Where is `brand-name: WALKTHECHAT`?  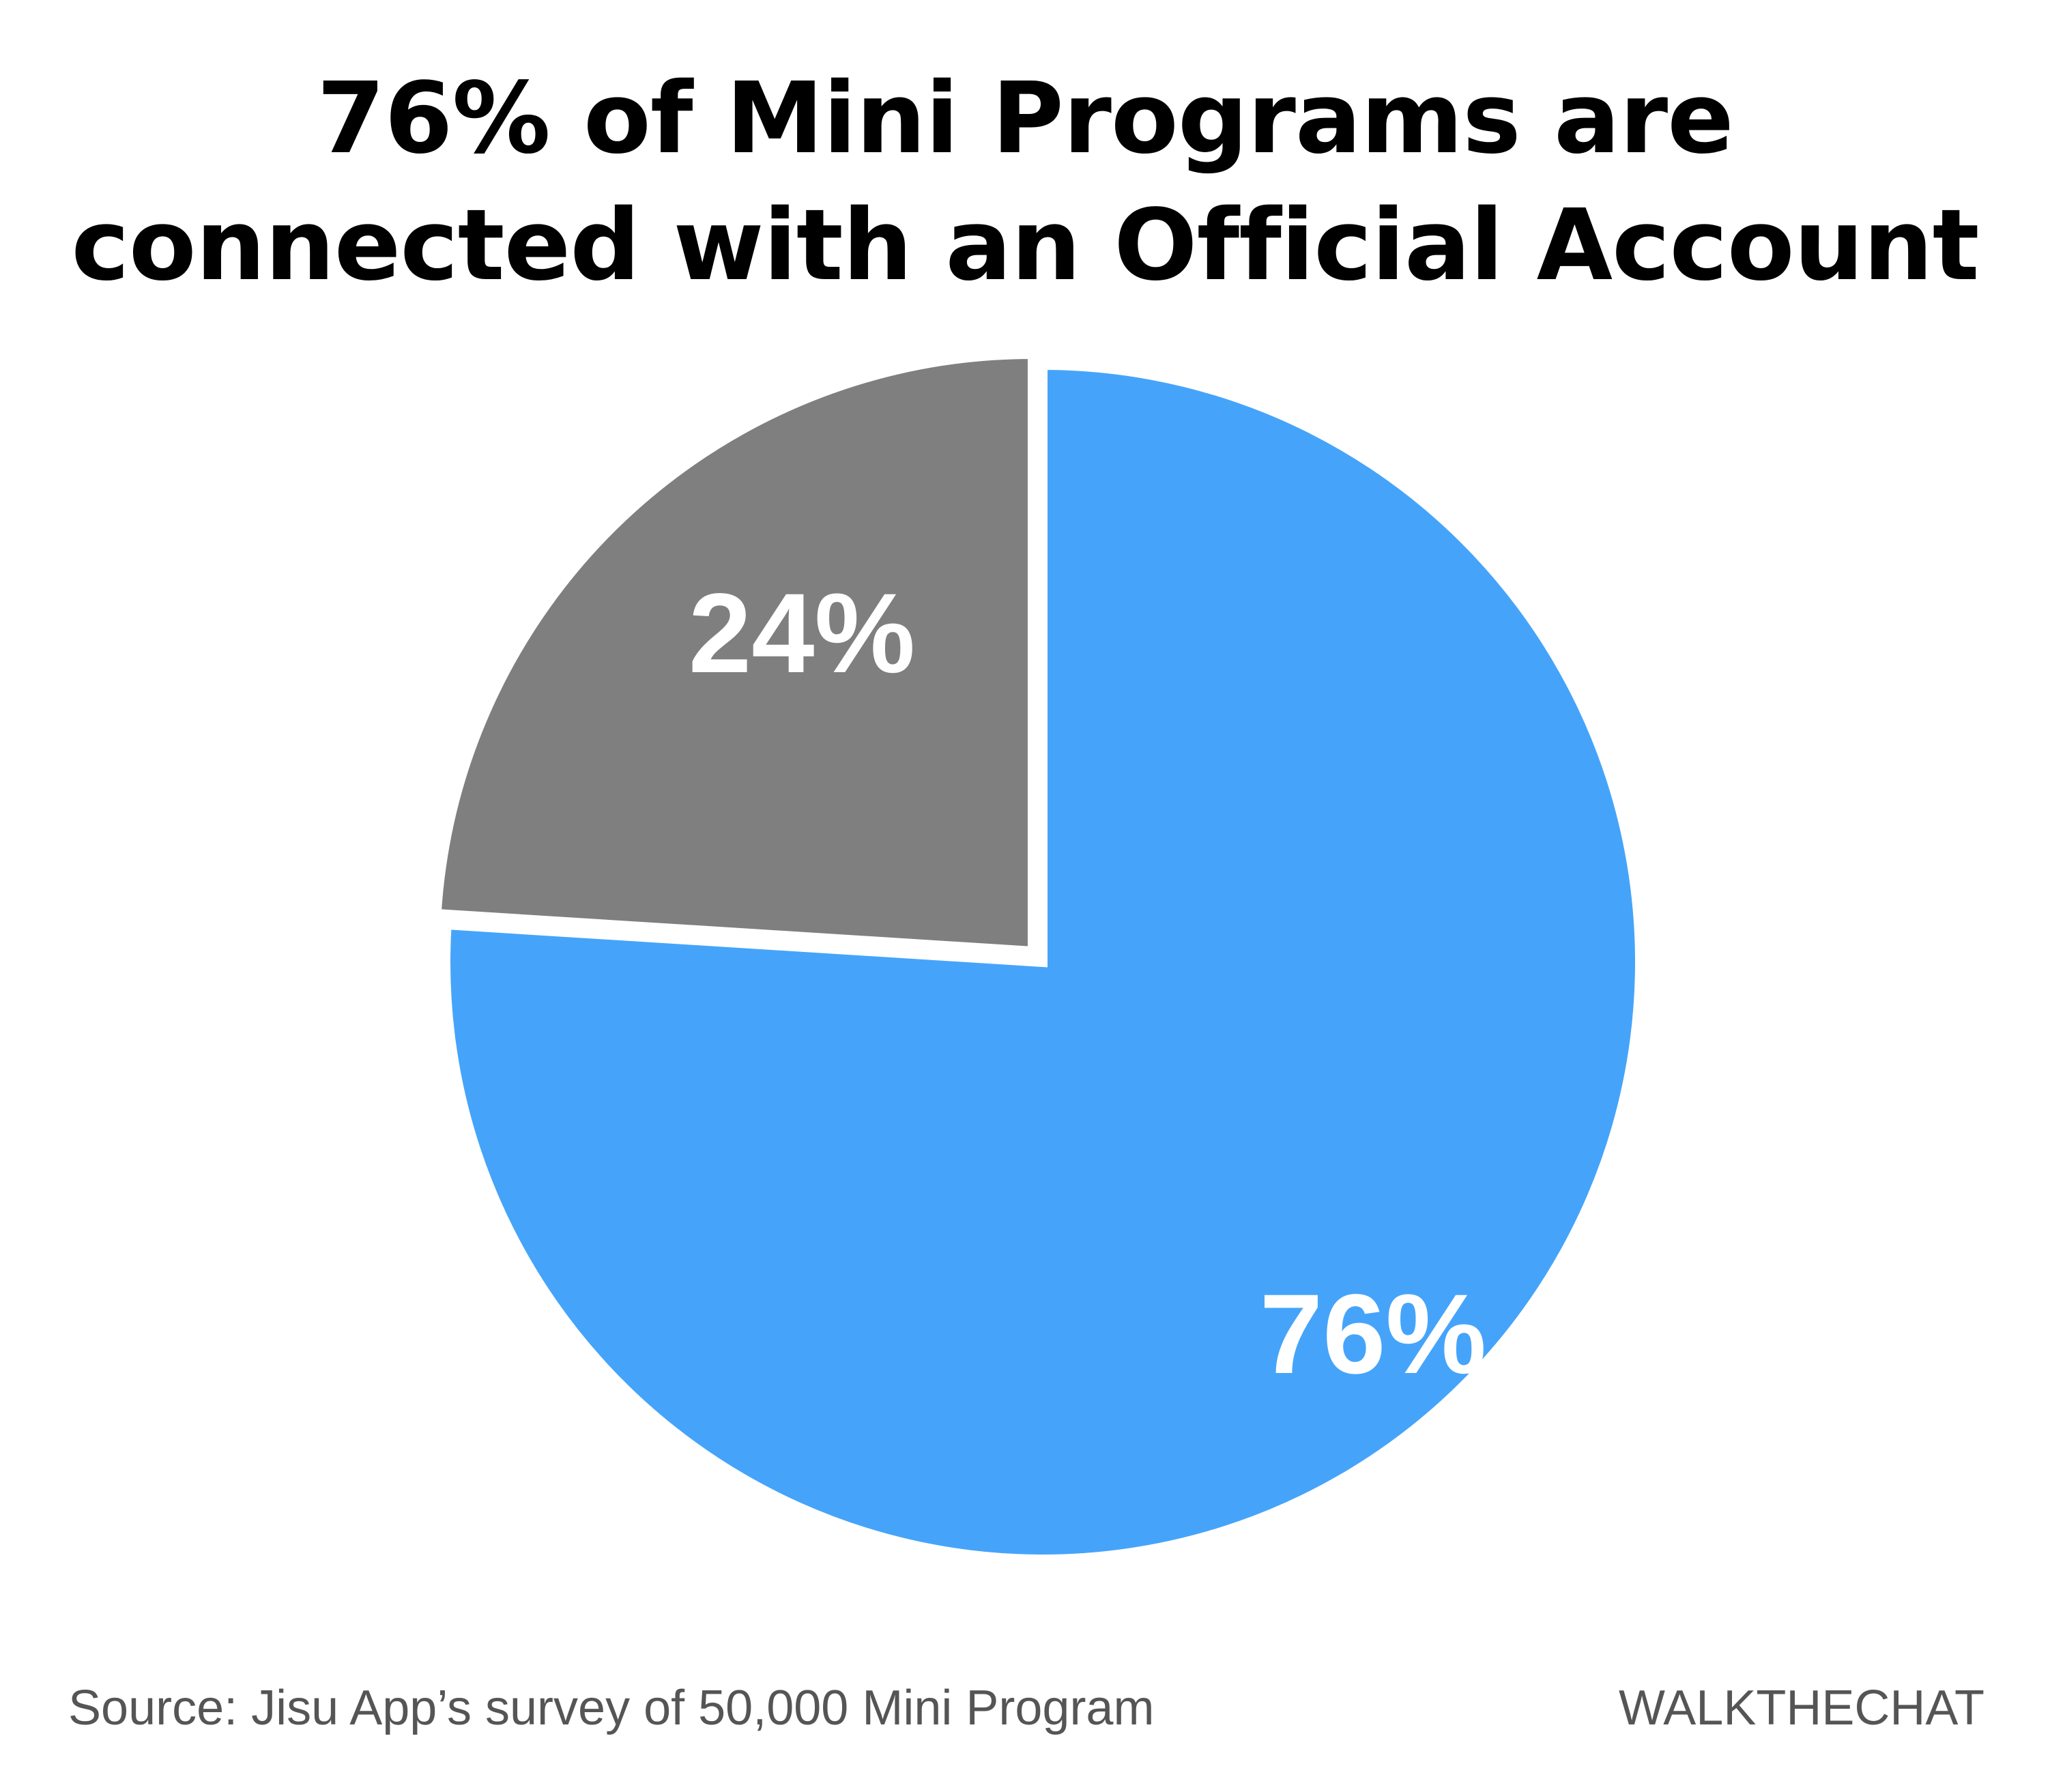
brand-name: WALKTHECHAT is located at coordinates (1801, 1708).